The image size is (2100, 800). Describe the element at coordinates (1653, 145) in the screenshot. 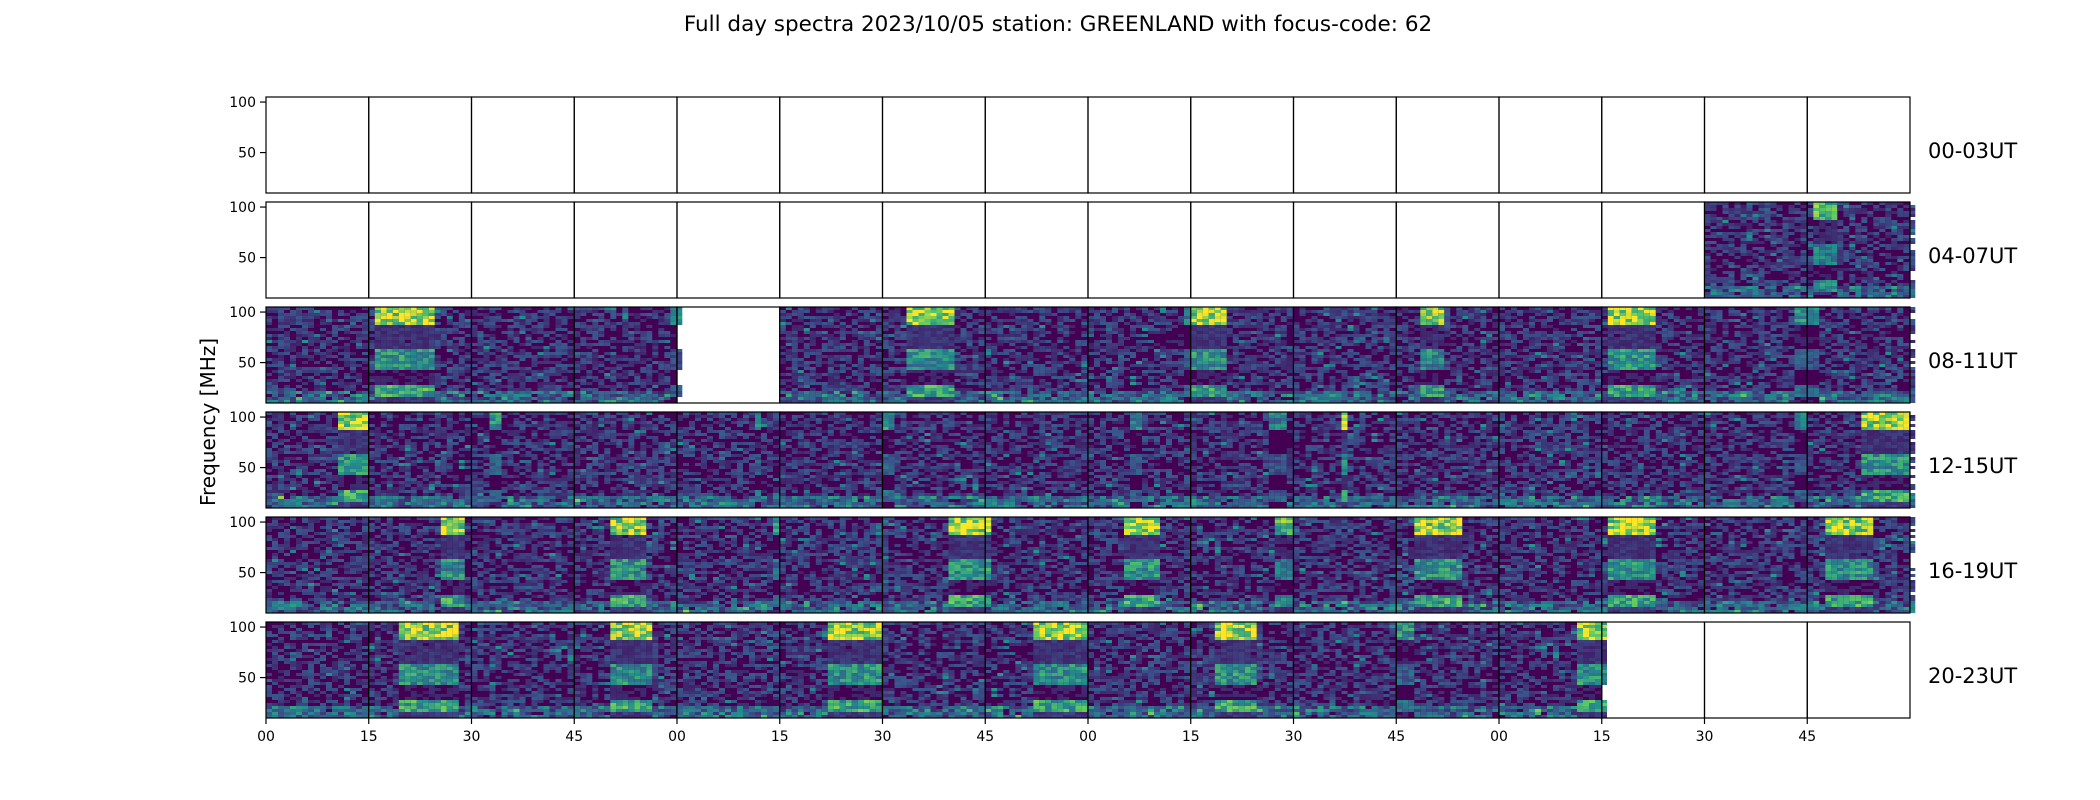

I see `spectrum-panel` at that location.